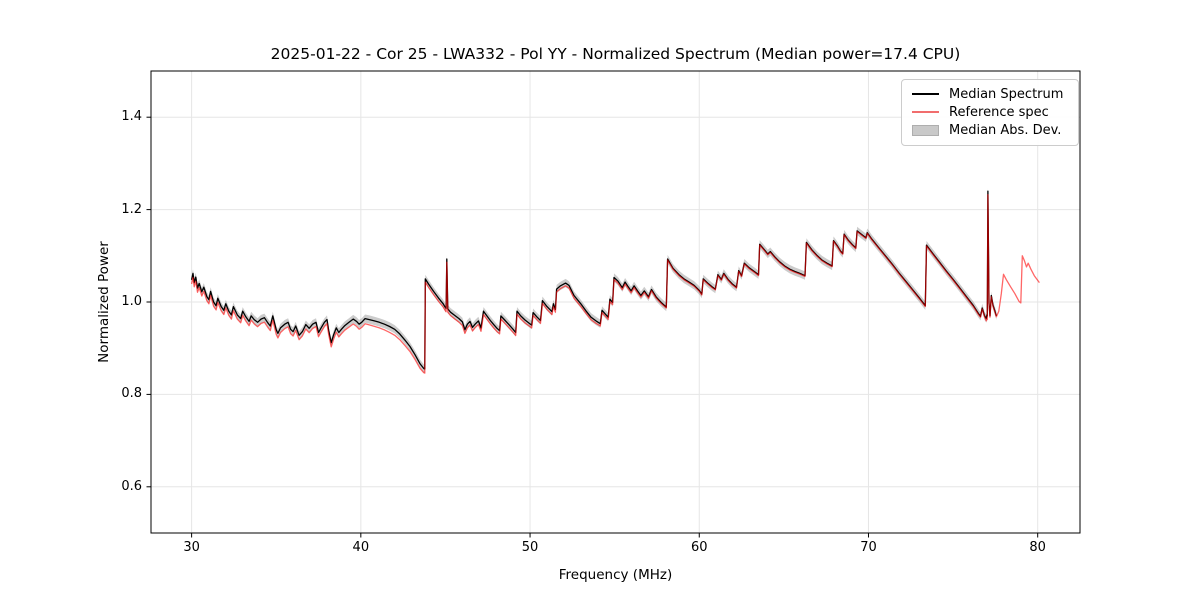  I want to click on median-spectrum-line-swatch, so click(925, 94).